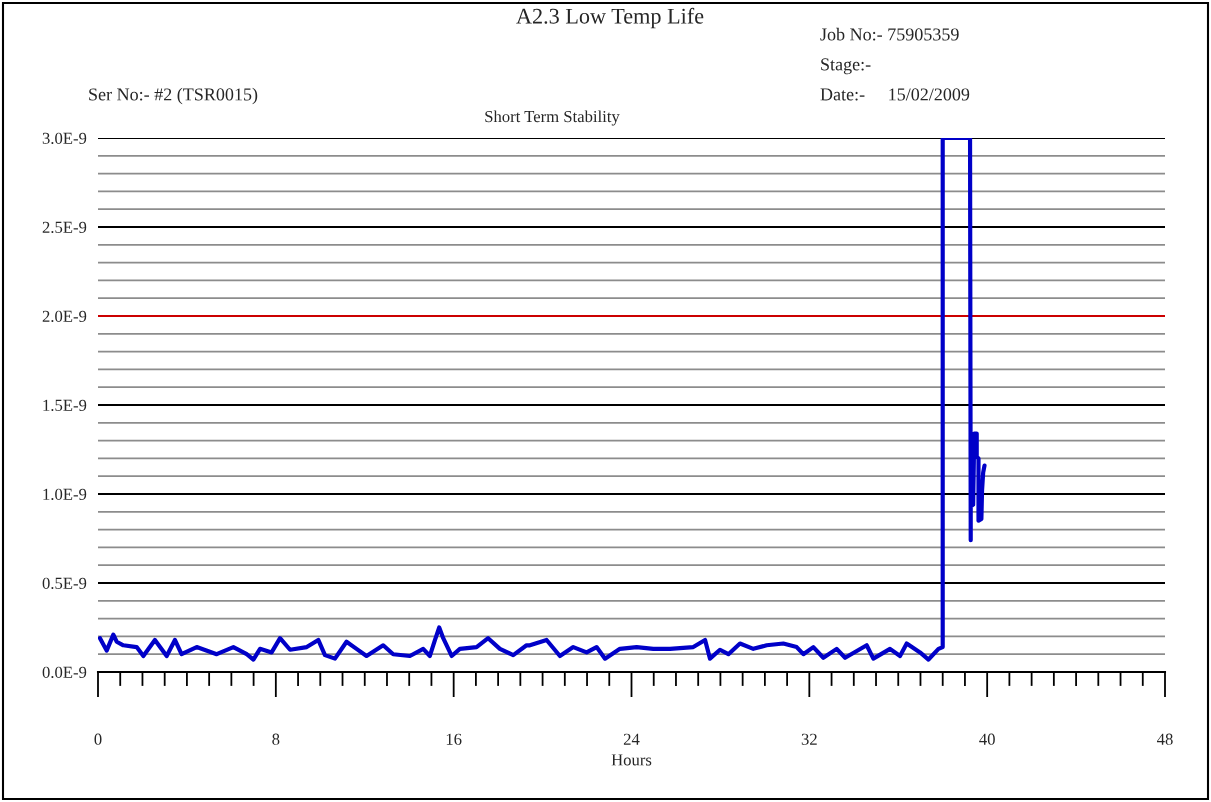 Image resolution: width=1211 pixels, height=802 pixels. I want to click on x-tick-label: 16, so click(454, 739).